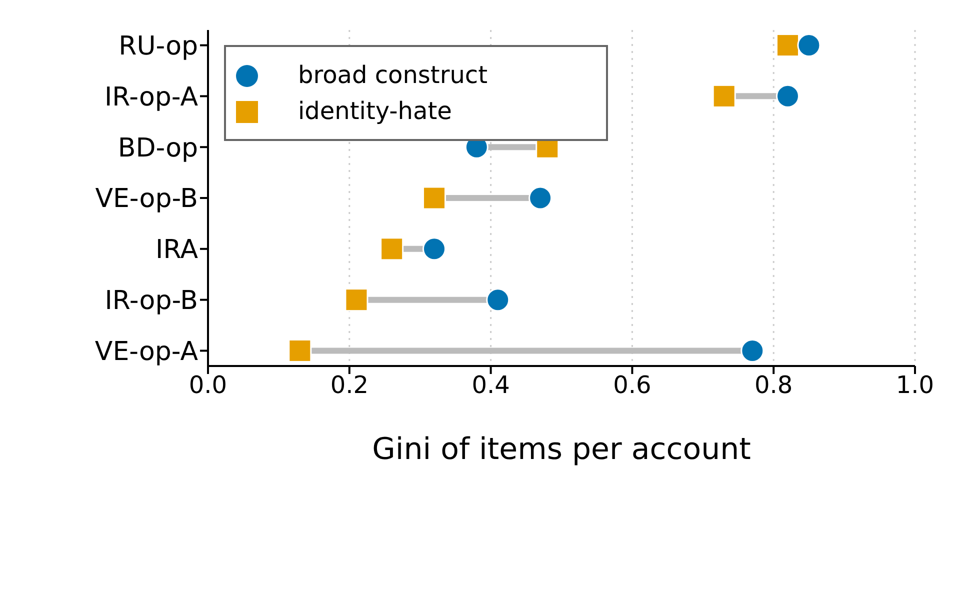  I want to click on x-tick-label: 0.4, so click(491, 385).